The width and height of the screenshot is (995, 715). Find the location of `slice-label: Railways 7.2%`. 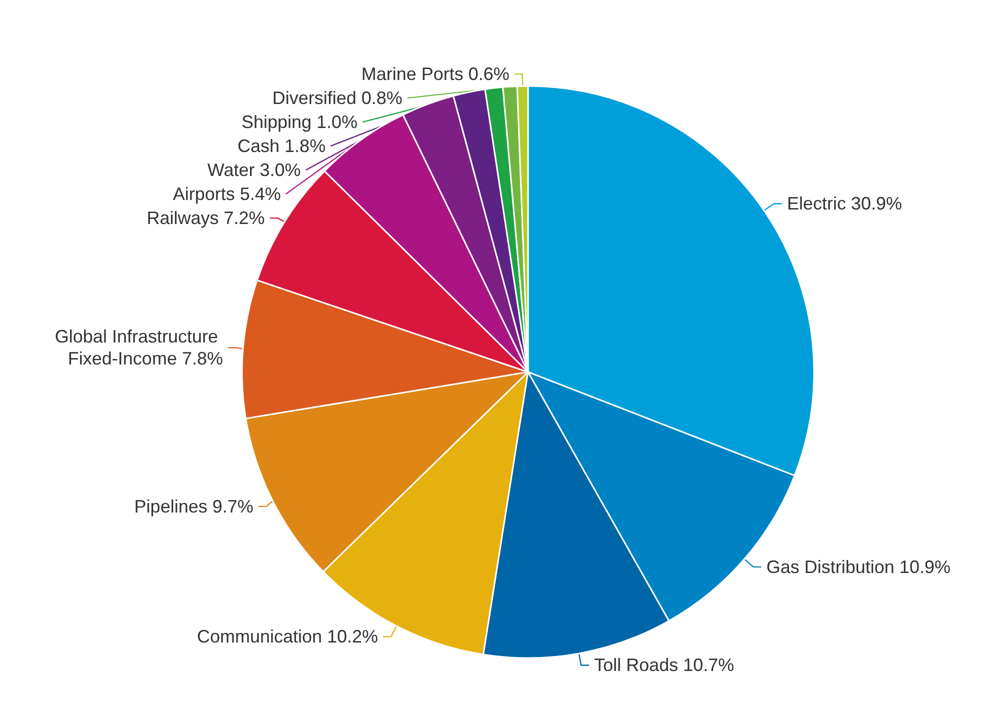

slice-label: Railways 7.2% is located at coordinates (205, 218).